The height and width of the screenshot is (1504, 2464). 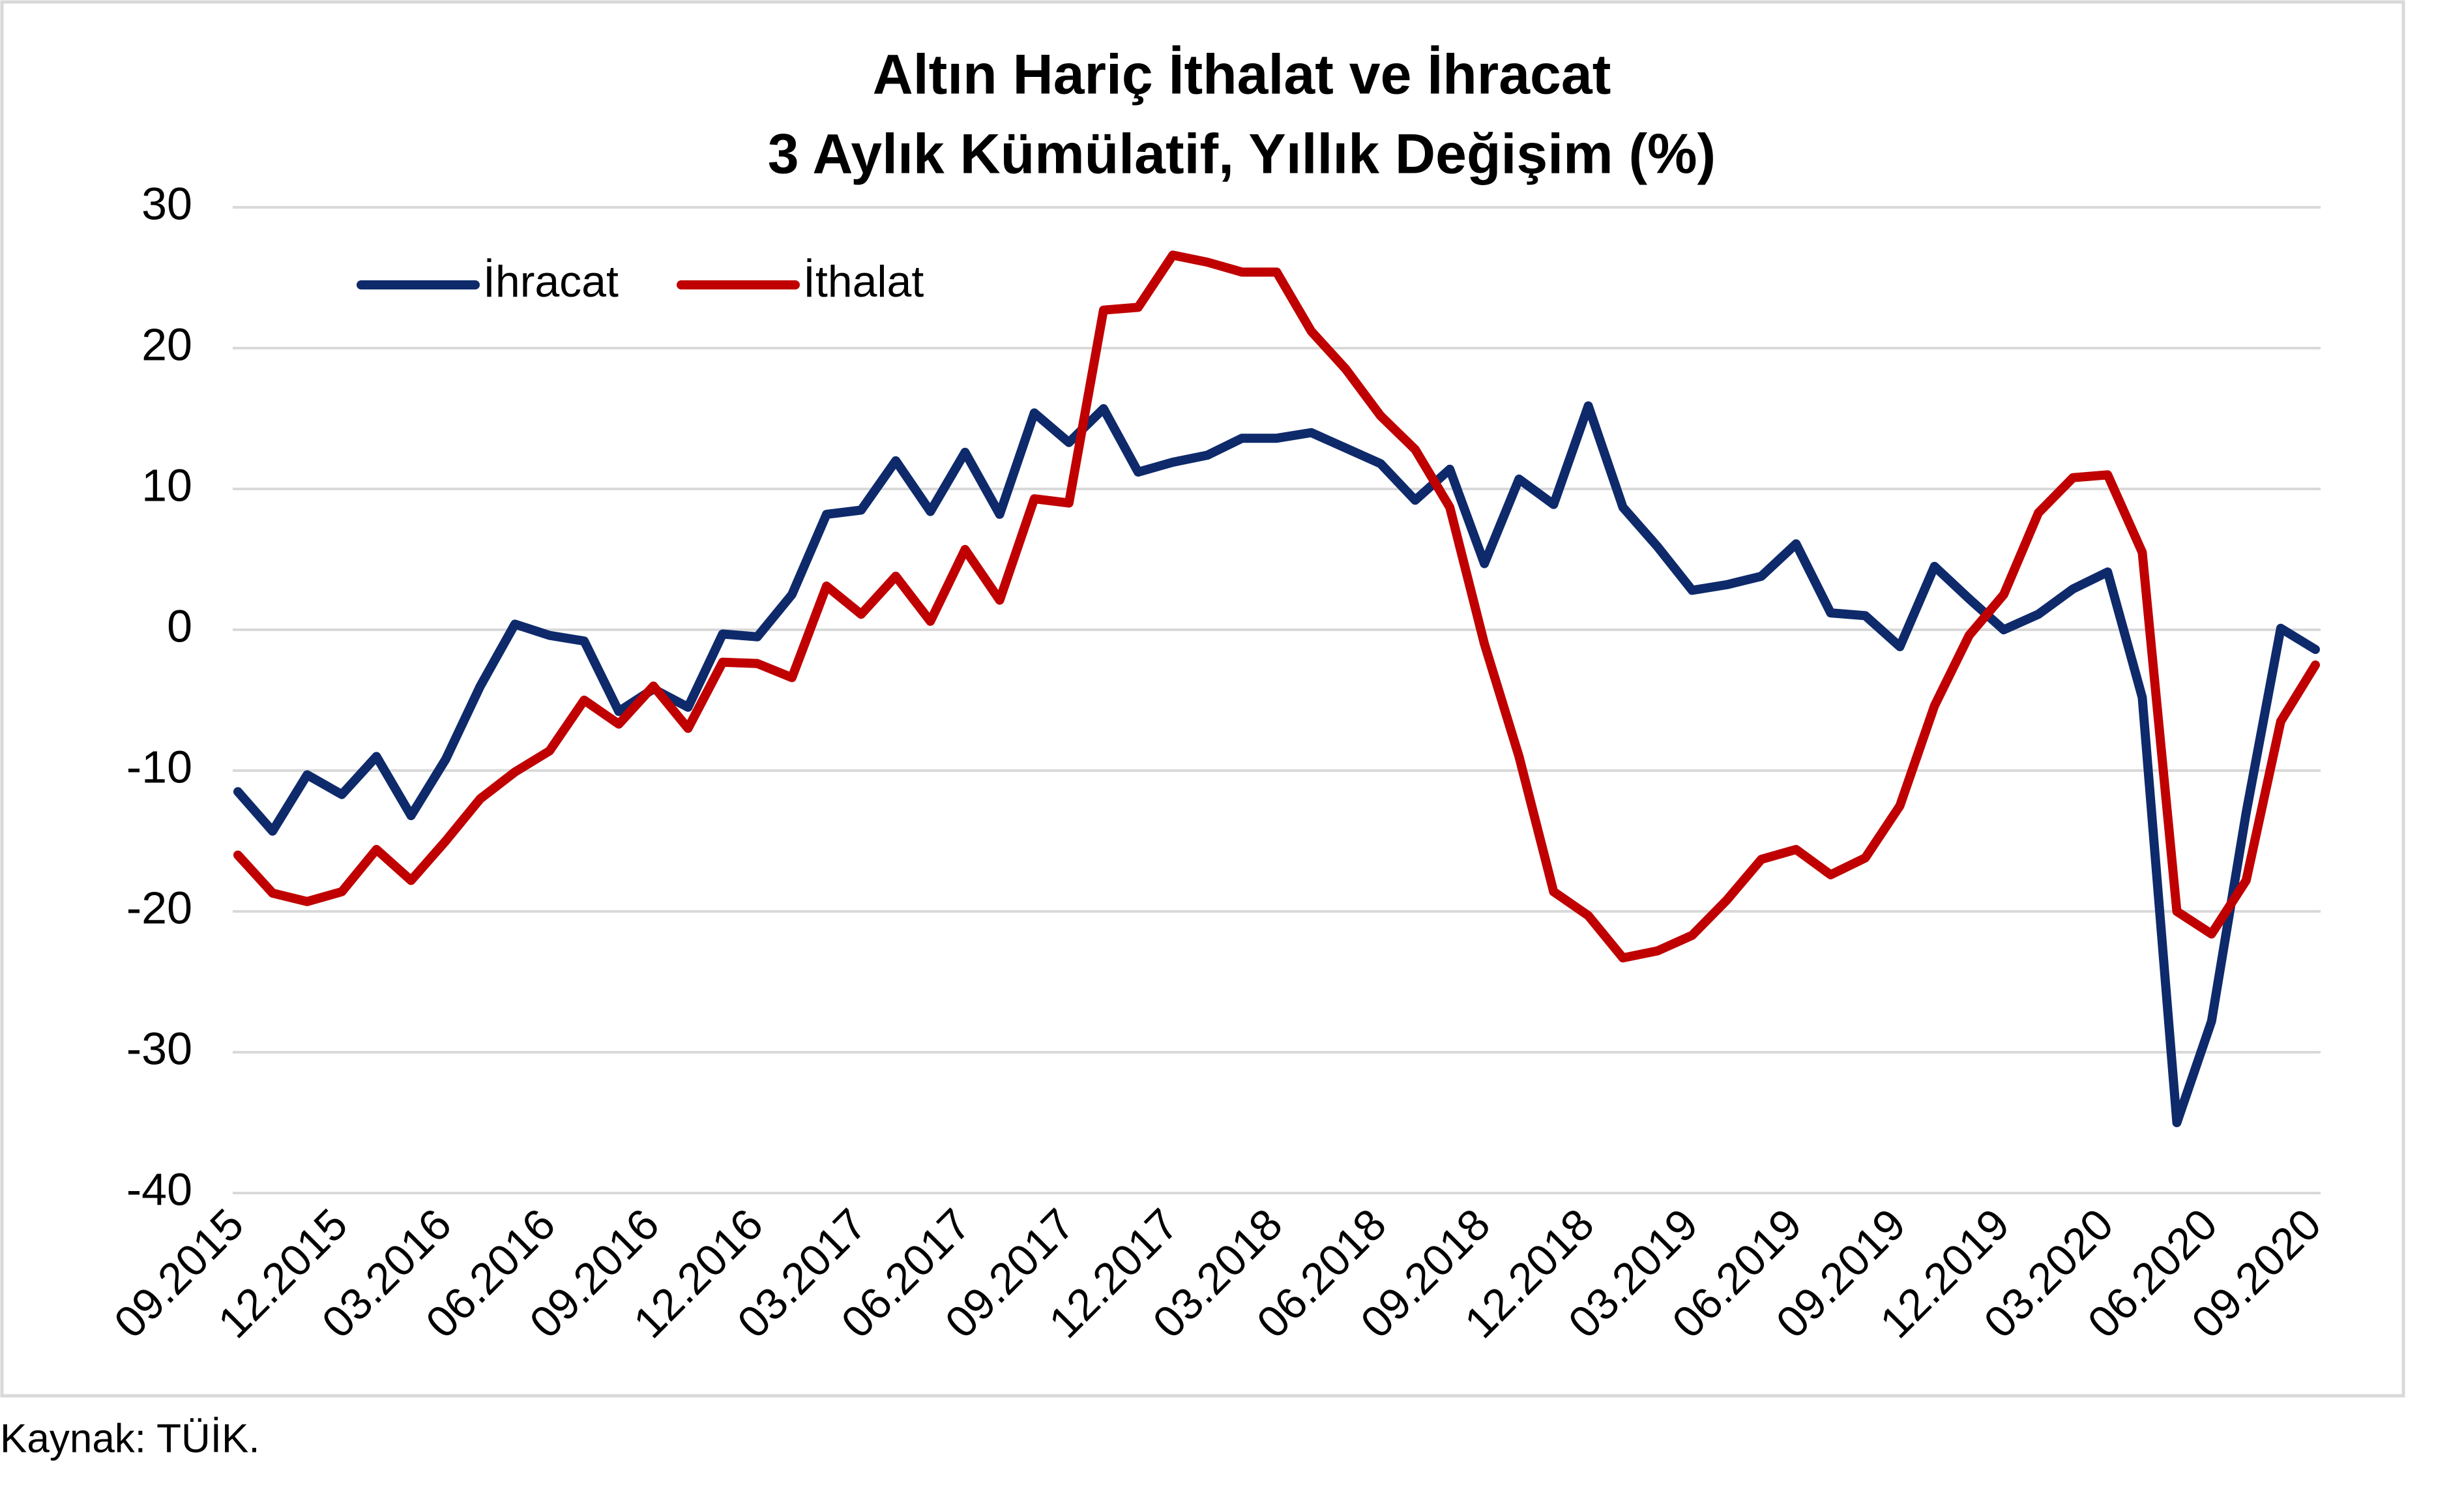 I want to click on legend-label: İhracat, so click(x=551, y=281).